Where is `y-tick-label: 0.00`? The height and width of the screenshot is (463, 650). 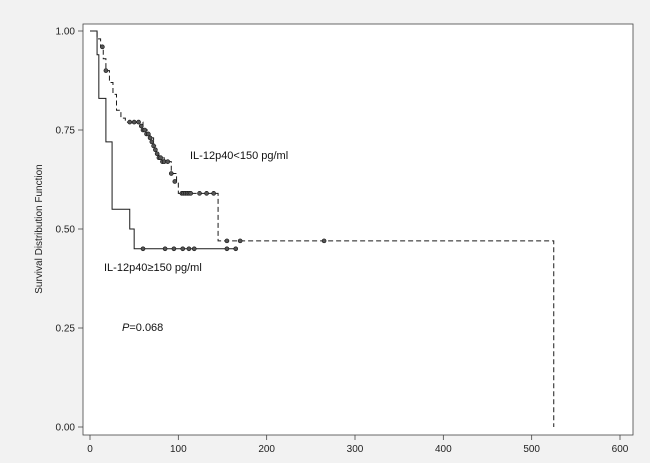 y-tick-label: 0.00 is located at coordinates (66, 428).